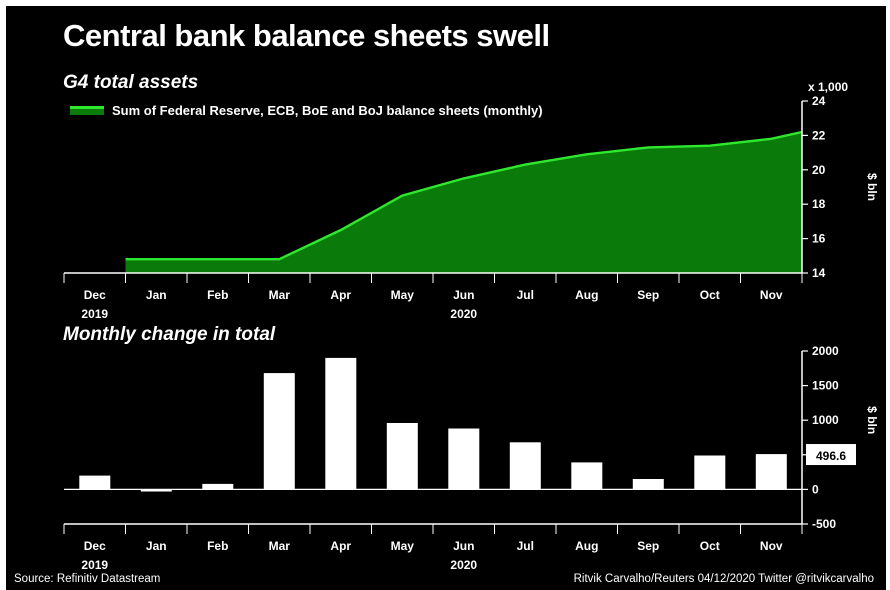 The image size is (890, 590). I want to click on bar-y-label: $ bln, so click(872, 420).